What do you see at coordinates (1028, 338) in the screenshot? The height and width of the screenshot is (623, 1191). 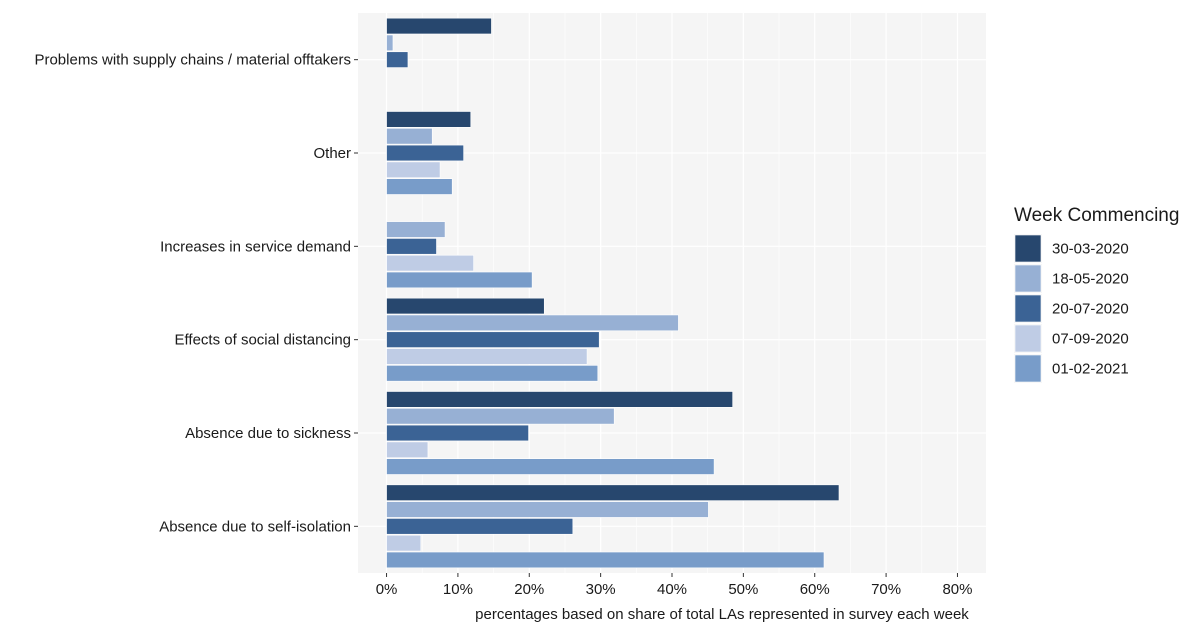 I see `legend-swatch-07-09-2020` at bounding box center [1028, 338].